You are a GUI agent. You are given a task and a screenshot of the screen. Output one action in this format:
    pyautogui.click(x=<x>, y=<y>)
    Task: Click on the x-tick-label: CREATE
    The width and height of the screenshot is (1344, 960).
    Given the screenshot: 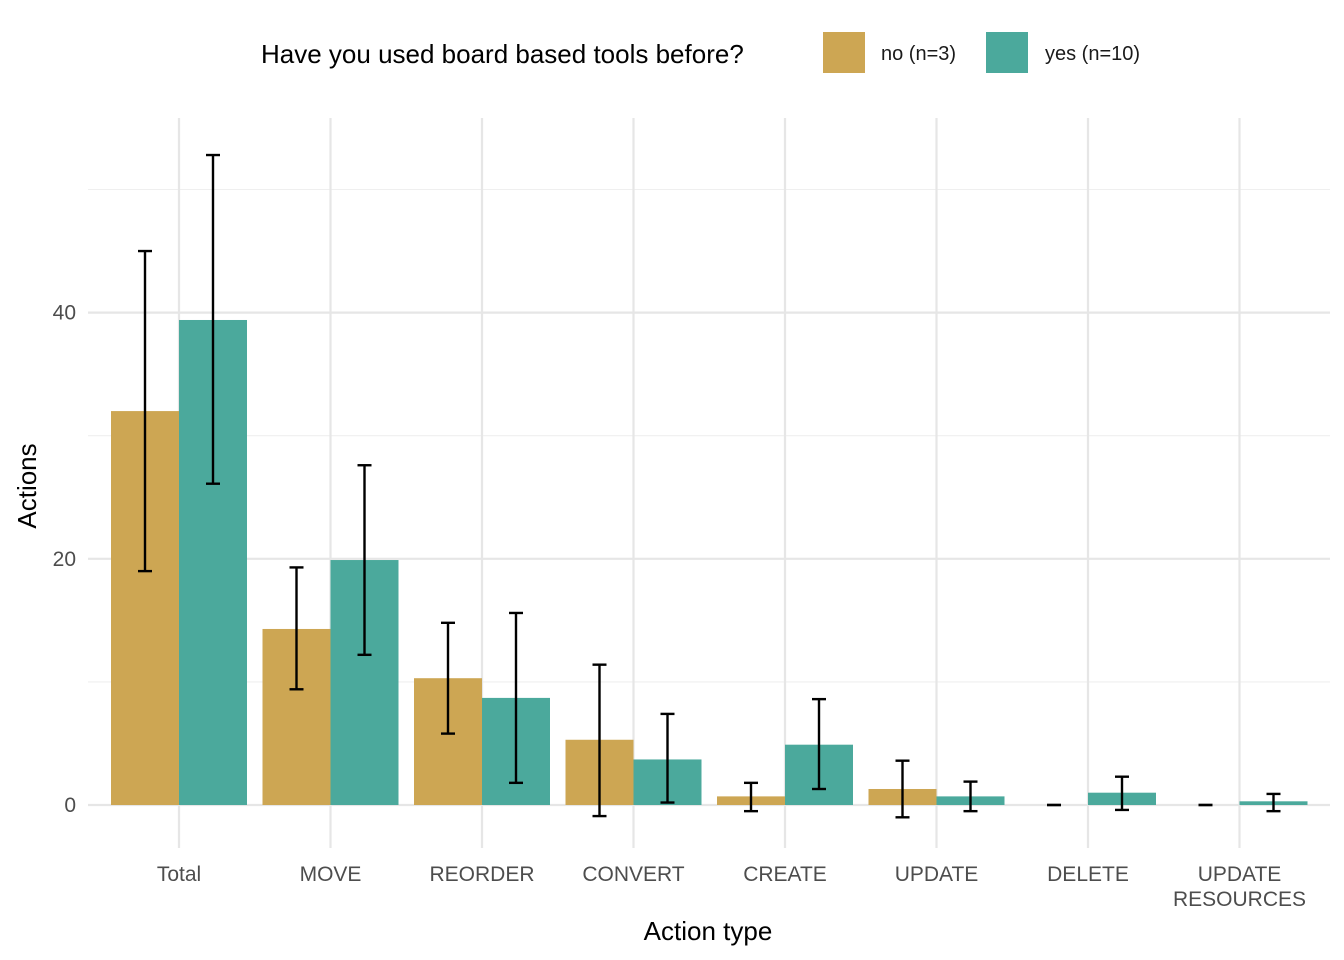 What is the action you would take?
    pyautogui.click(x=785, y=874)
    